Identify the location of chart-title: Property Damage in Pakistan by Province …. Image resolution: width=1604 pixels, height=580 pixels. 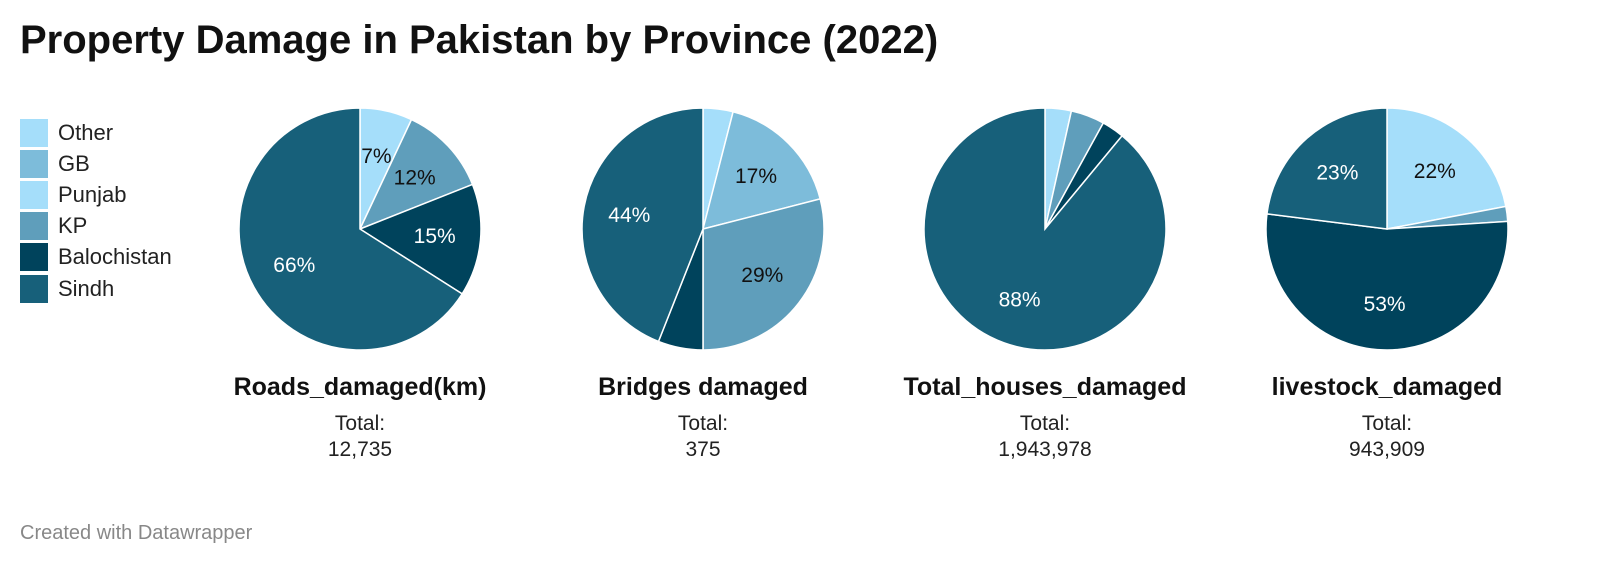
(479, 40).